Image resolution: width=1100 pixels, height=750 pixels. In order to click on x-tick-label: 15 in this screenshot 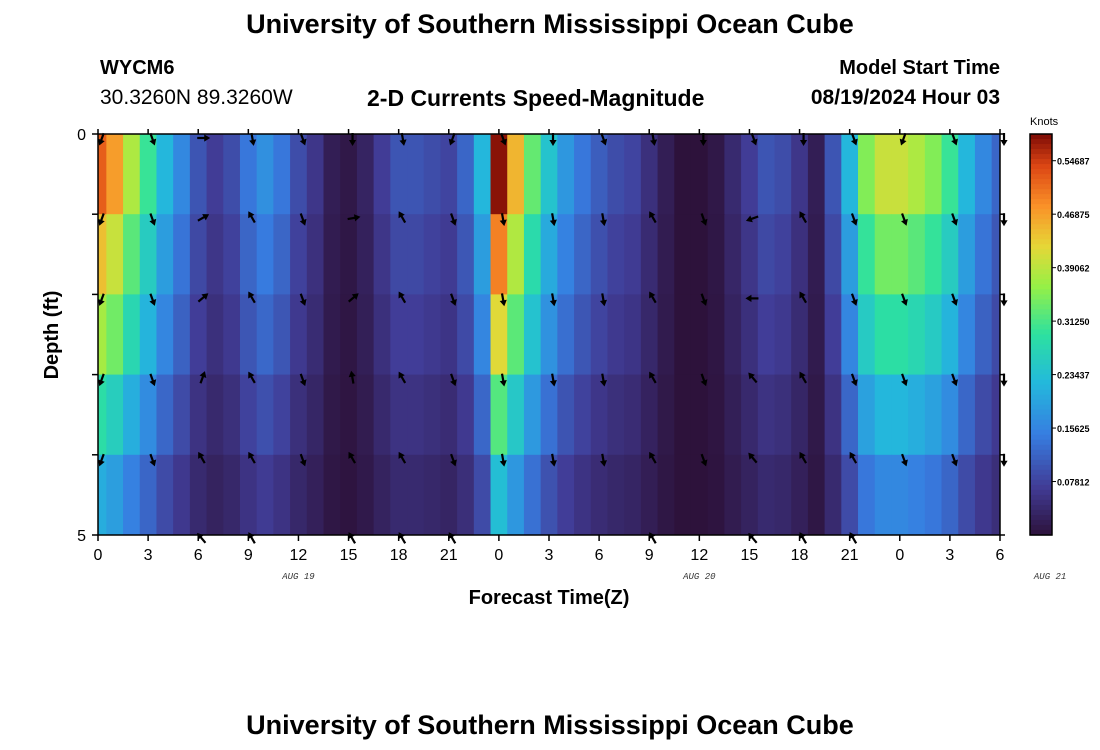, I will do `click(750, 555)`.